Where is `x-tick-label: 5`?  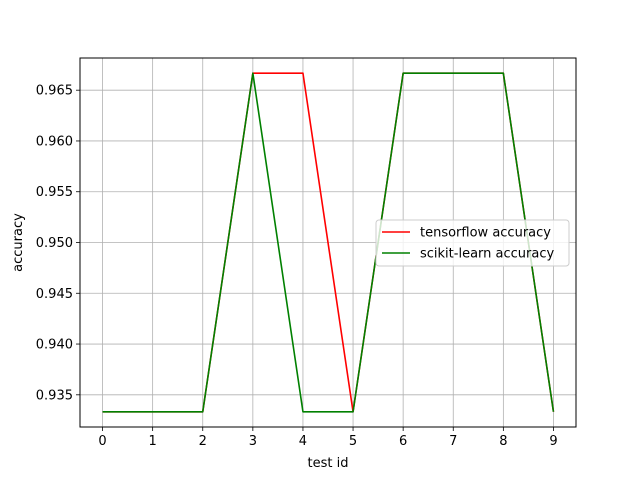
x-tick-label: 5 is located at coordinates (353, 441).